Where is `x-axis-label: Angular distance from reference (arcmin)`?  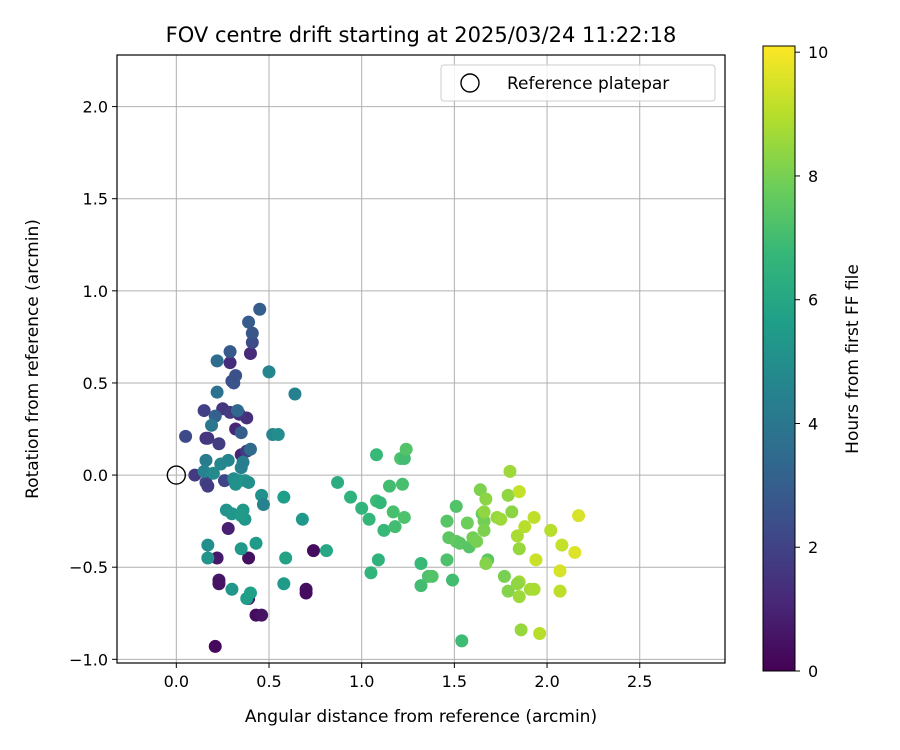
x-axis-label: Angular distance from reference (arcmin) is located at coordinates (421, 717).